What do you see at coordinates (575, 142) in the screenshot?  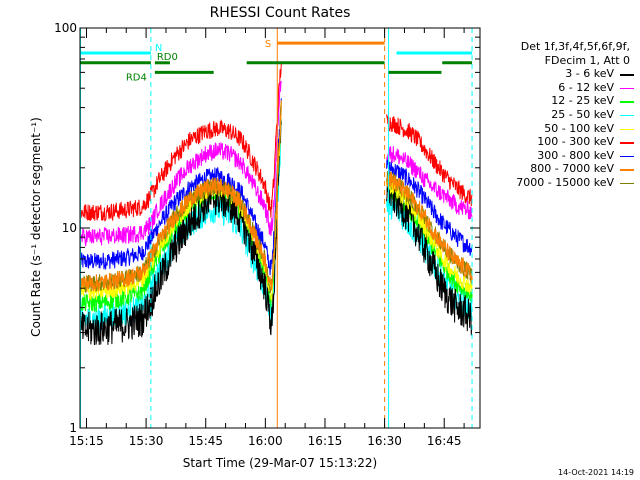 I see `legend-label: 100 - 300 keV` at bounding box center [575, 142].